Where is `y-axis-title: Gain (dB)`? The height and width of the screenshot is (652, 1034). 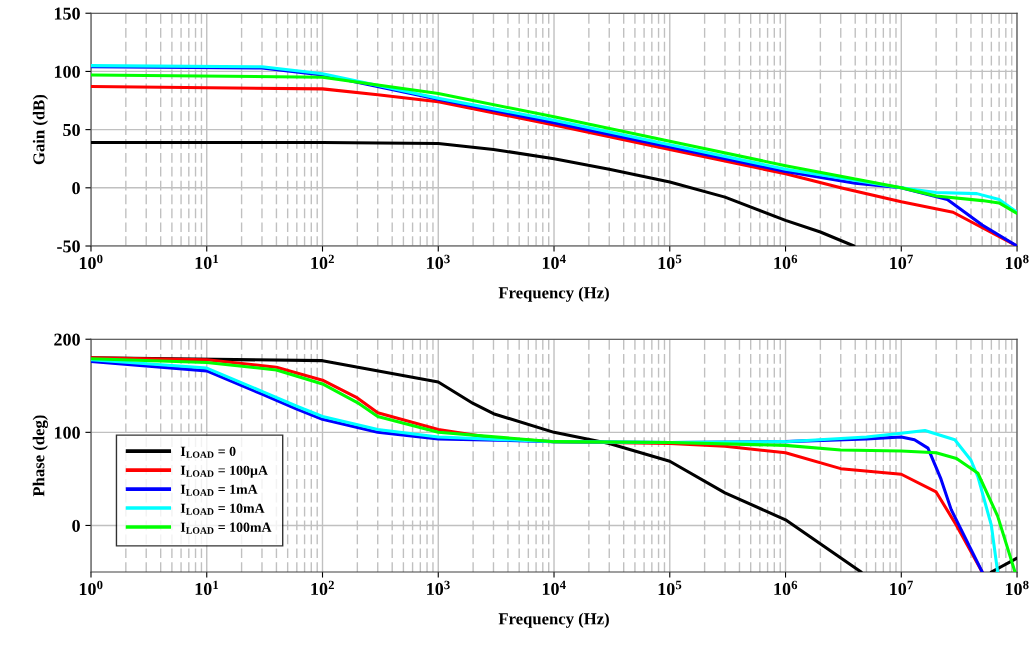
y-axis-title: Gain (dB) is located at coordinates (40, 129).